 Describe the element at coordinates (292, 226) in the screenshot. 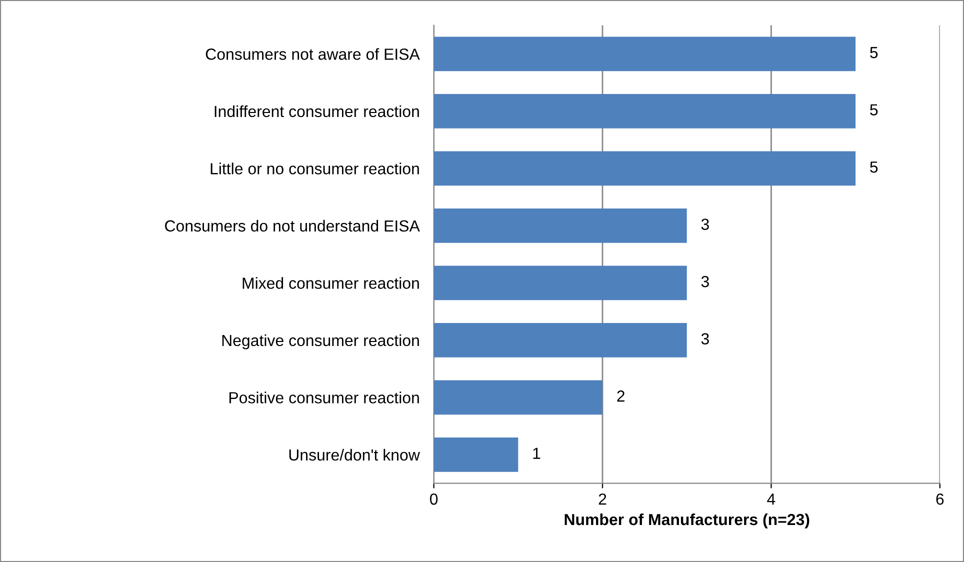

I see `y-tick-label: Consumers do not understand EISA` at that location.